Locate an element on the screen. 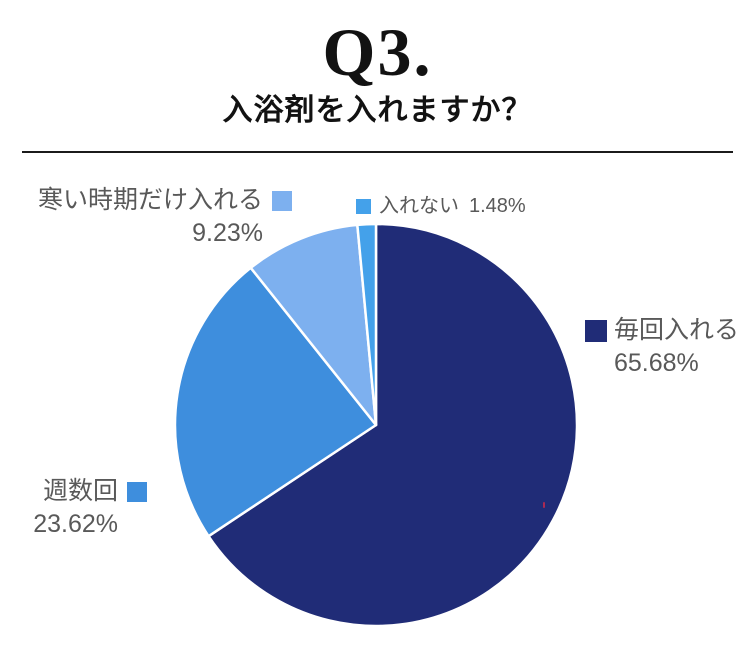  label-maikai-percent: 65.68% is located at coordinates (656, 363).